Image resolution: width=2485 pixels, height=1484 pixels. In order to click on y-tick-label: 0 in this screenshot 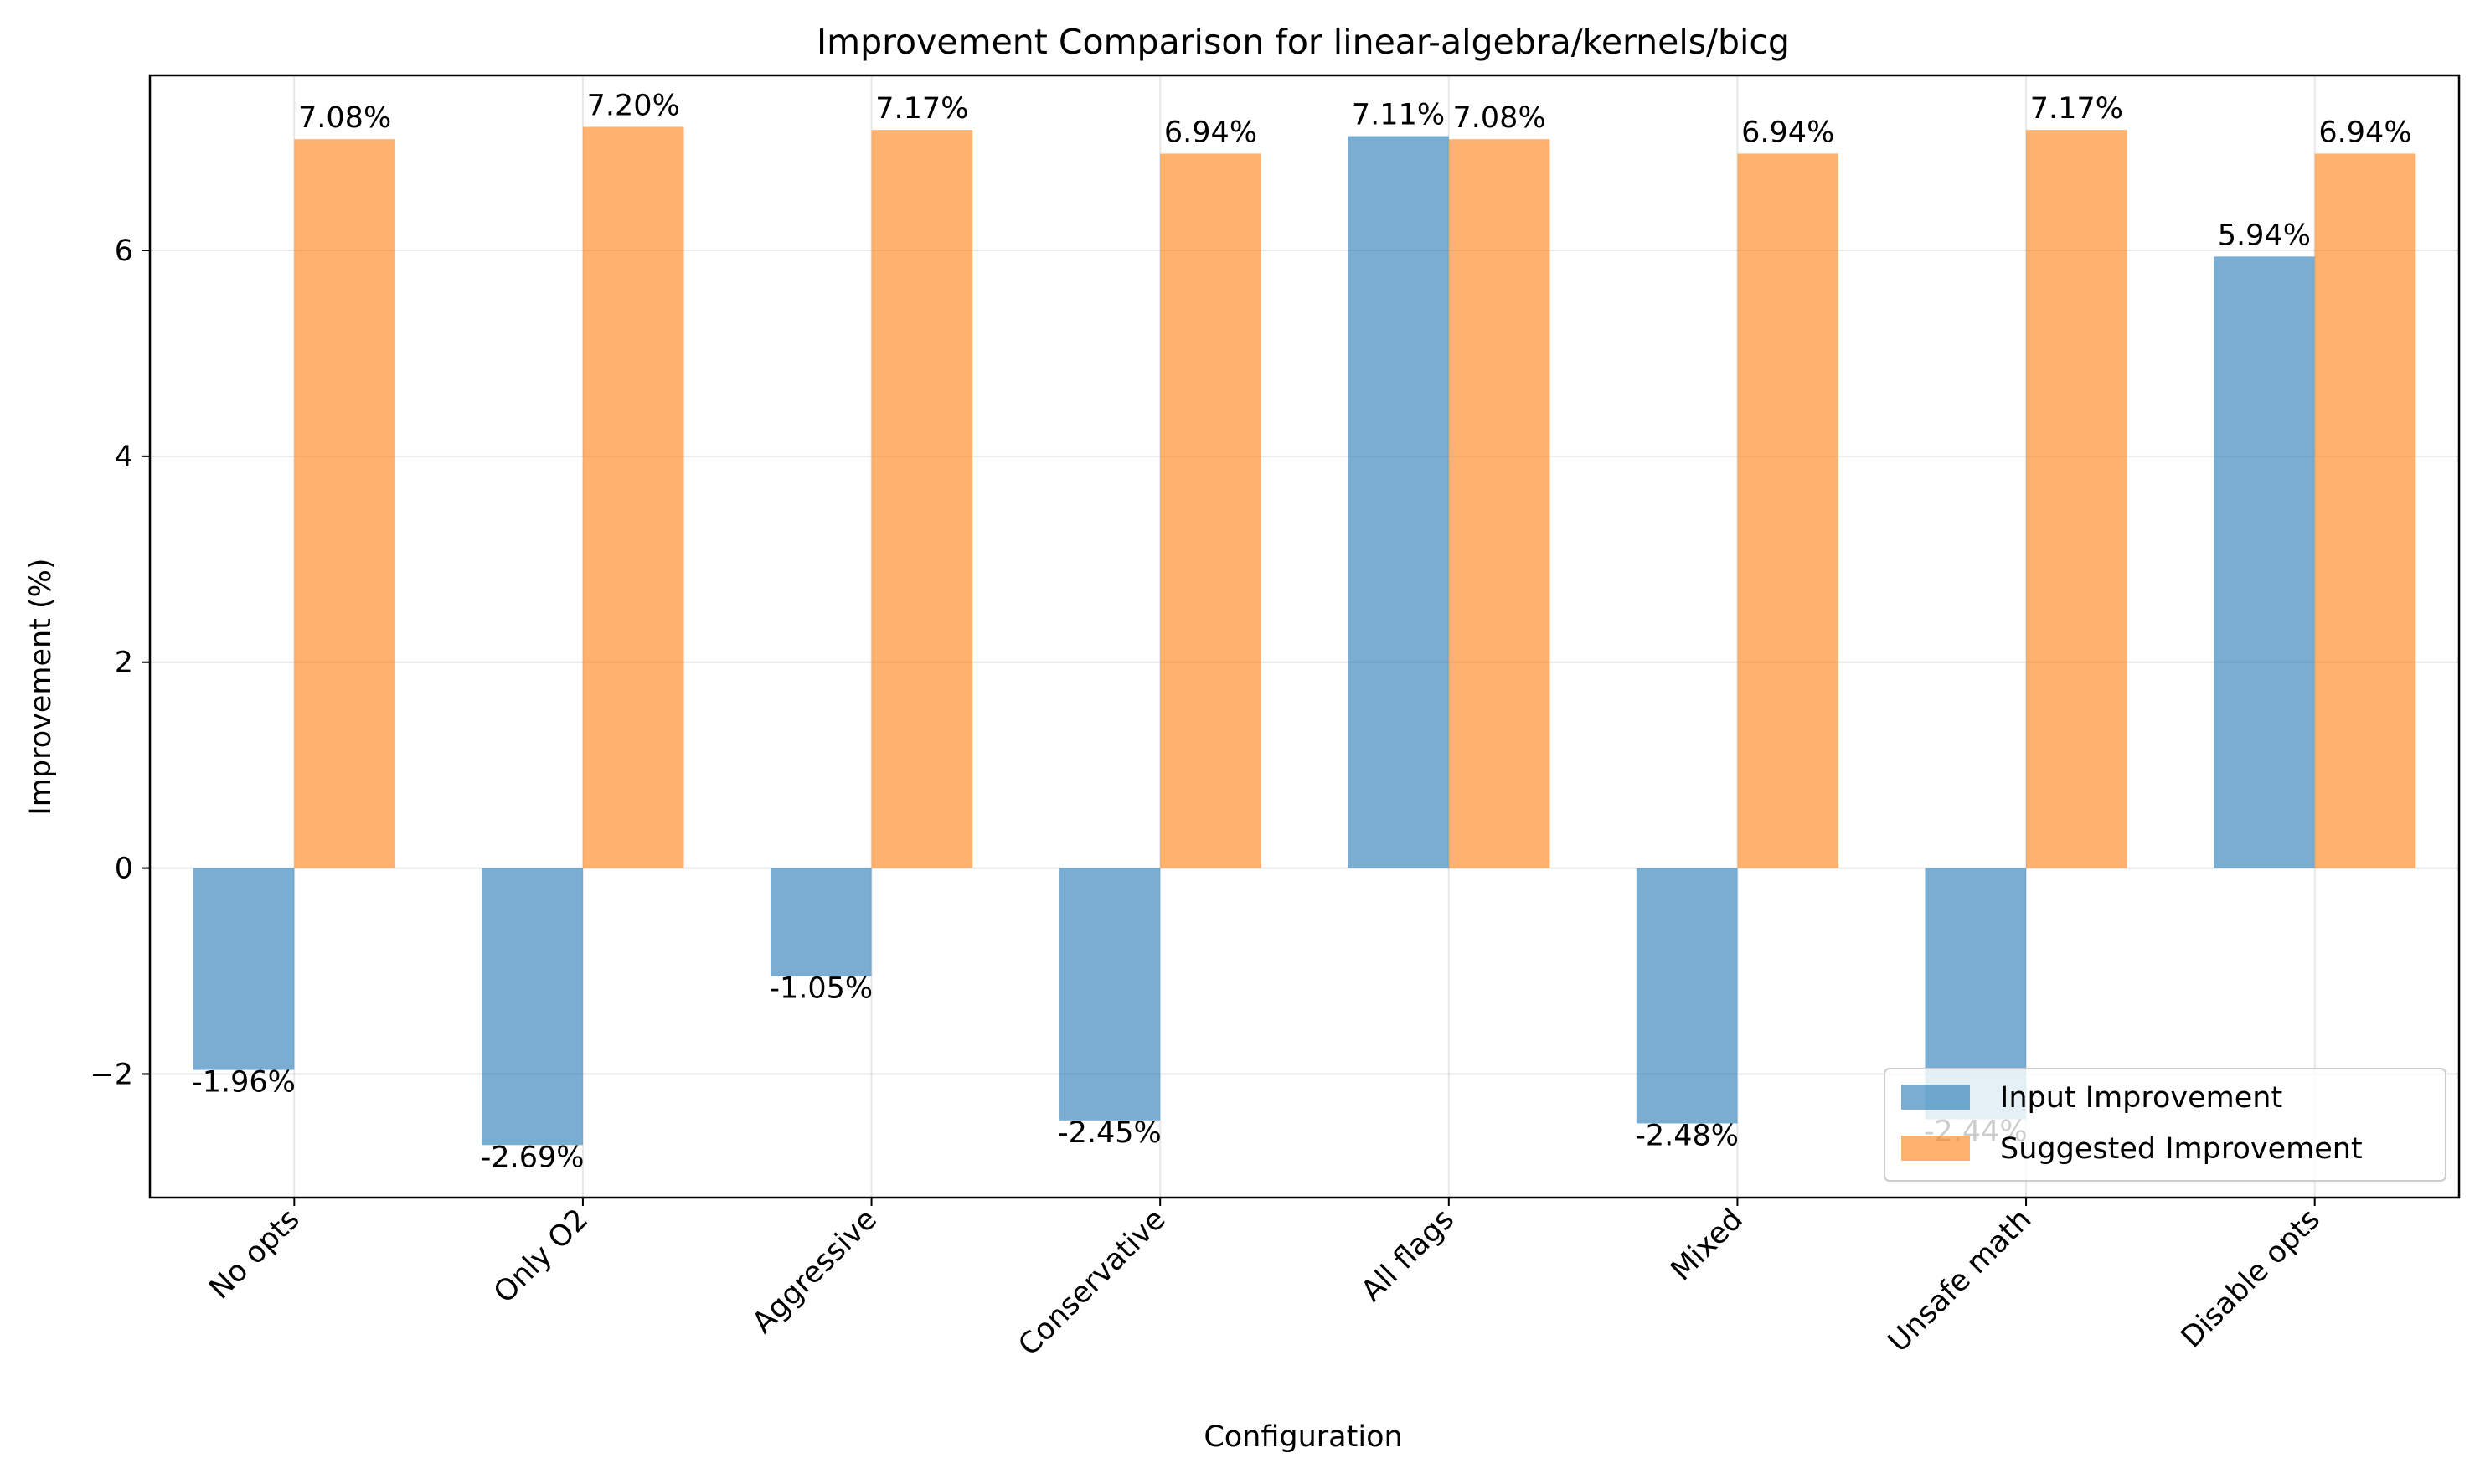, I will do `click(124, 869)`.